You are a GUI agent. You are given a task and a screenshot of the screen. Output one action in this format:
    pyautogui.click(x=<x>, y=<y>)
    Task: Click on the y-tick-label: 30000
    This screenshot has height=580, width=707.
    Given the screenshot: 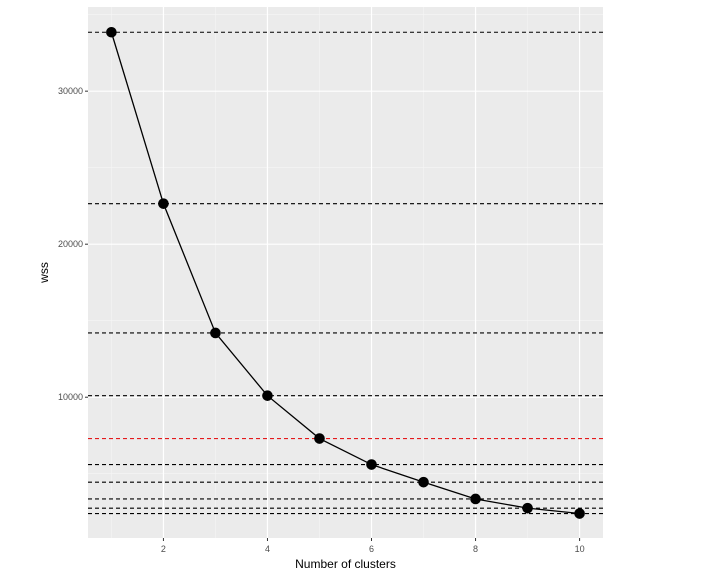 What is the action you would take?
    pyautogui.click(x=70, y=91)
    